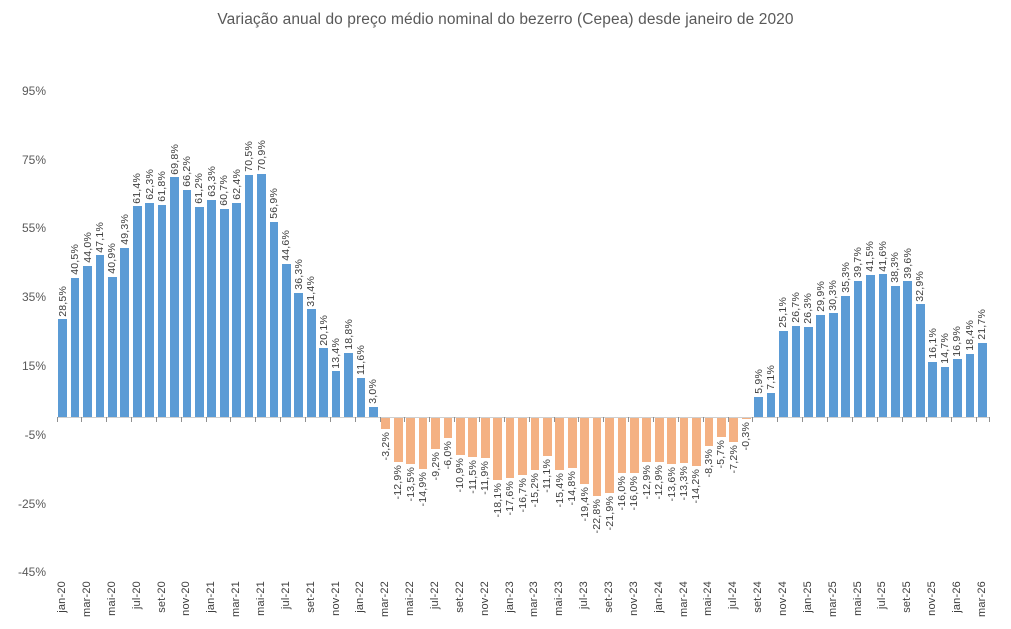 The image size is (1011, 629). I want to click on x-tick-label: mar-21, so click(236, 599).